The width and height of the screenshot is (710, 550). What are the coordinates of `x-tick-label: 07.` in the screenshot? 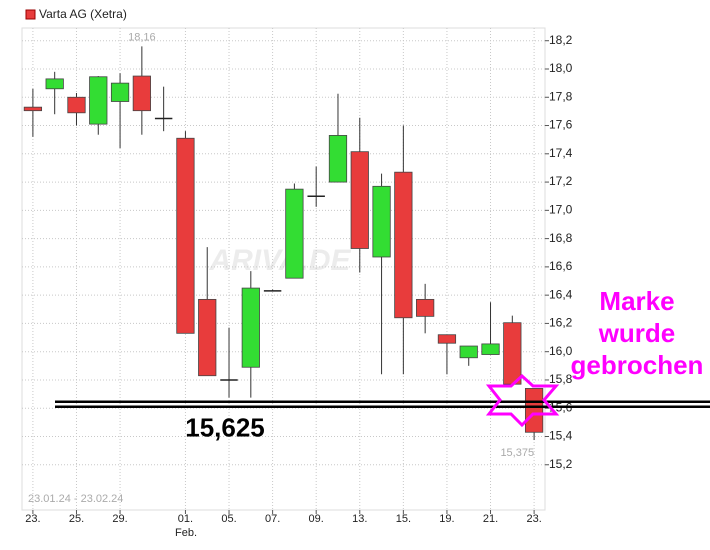 It's located at (272, 519).